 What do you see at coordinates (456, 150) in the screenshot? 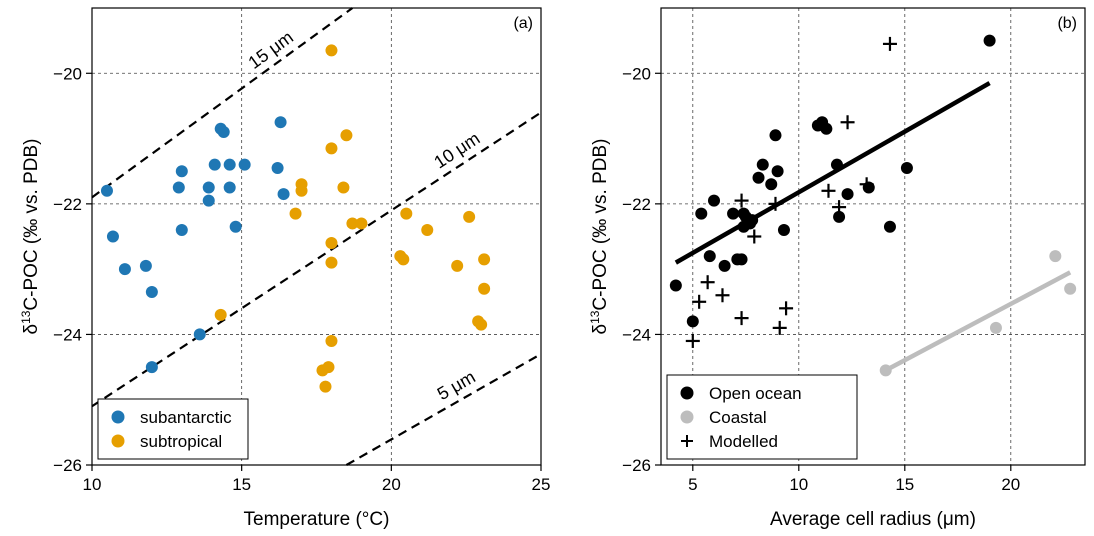
I see `reference-line-label: 10 μm` at bounding box center [456, 150].